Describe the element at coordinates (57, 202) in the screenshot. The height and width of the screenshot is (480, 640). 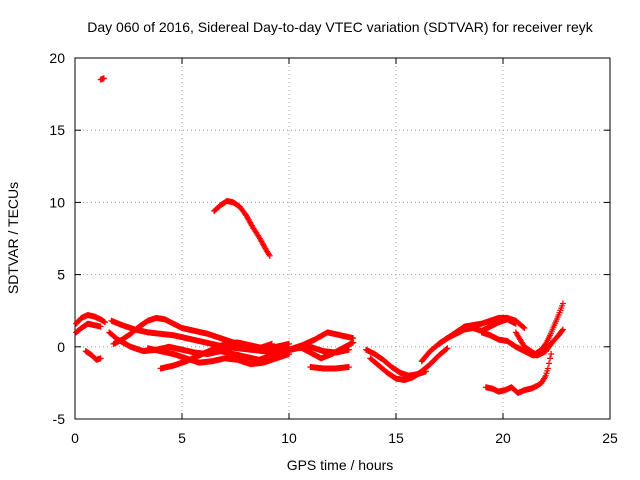
I see `y-tick-label: 10` at that location.